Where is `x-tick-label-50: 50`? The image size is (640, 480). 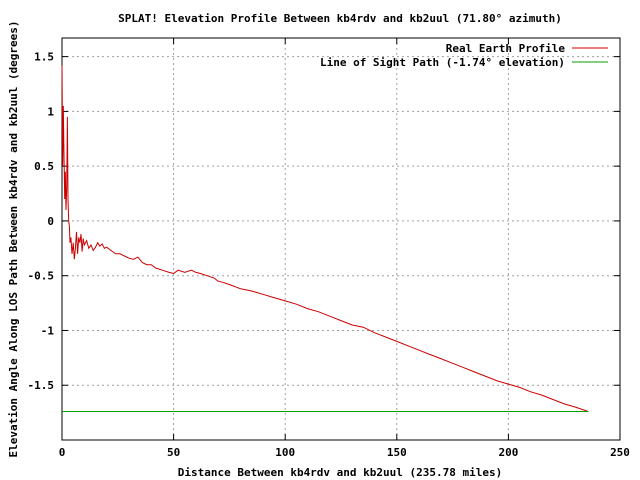
x-tick-label-50: 50 is located at coordinates (173, 452).